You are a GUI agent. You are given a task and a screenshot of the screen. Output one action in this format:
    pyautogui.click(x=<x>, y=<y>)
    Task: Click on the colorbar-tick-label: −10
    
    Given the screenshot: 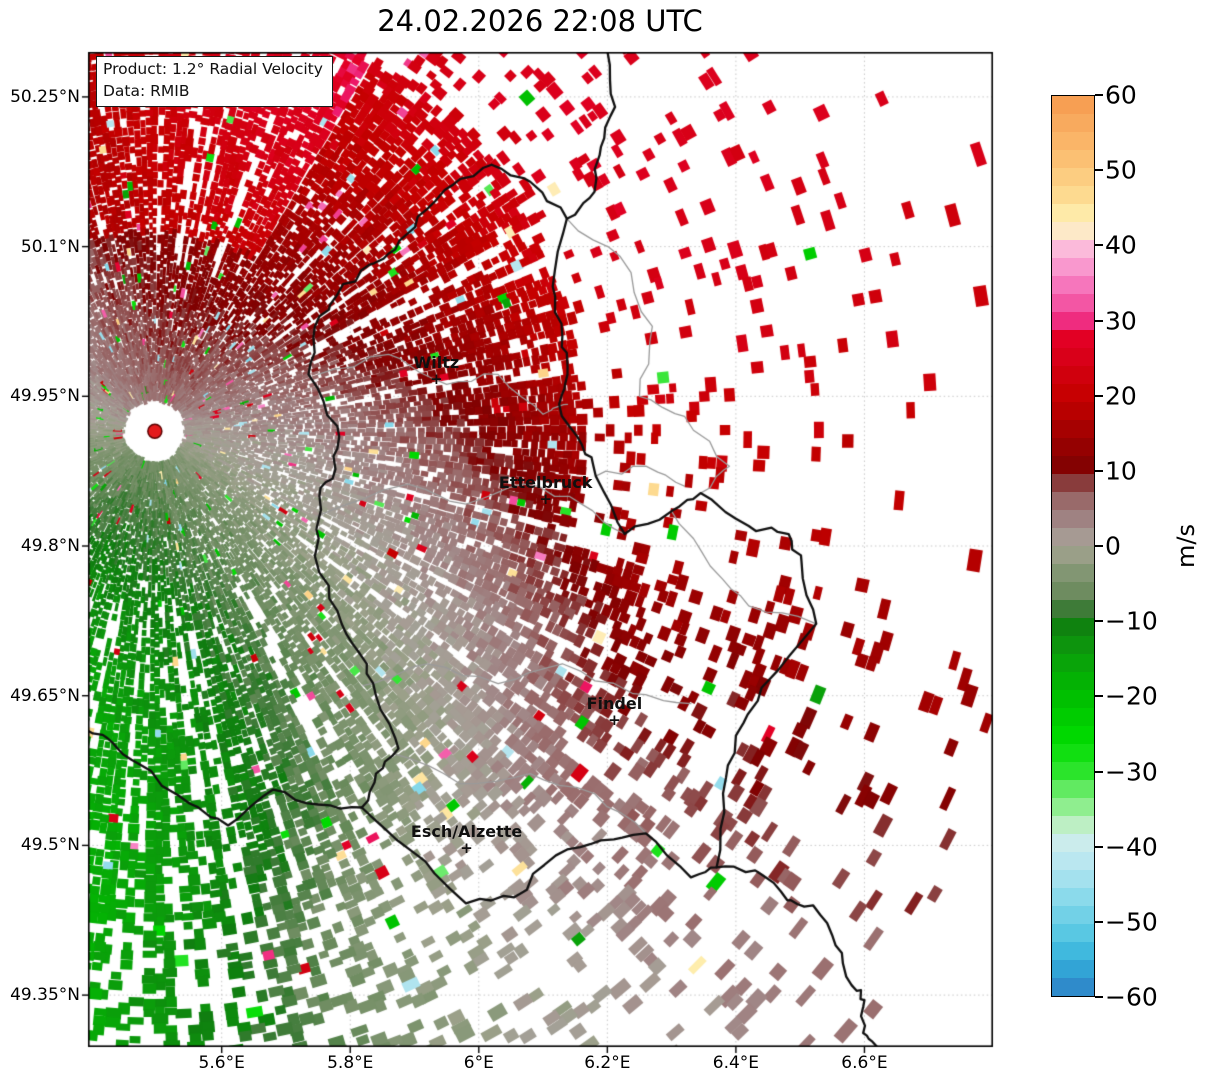 What is the action you would take?
    pyautogui.click(x=1131, y=621)
    